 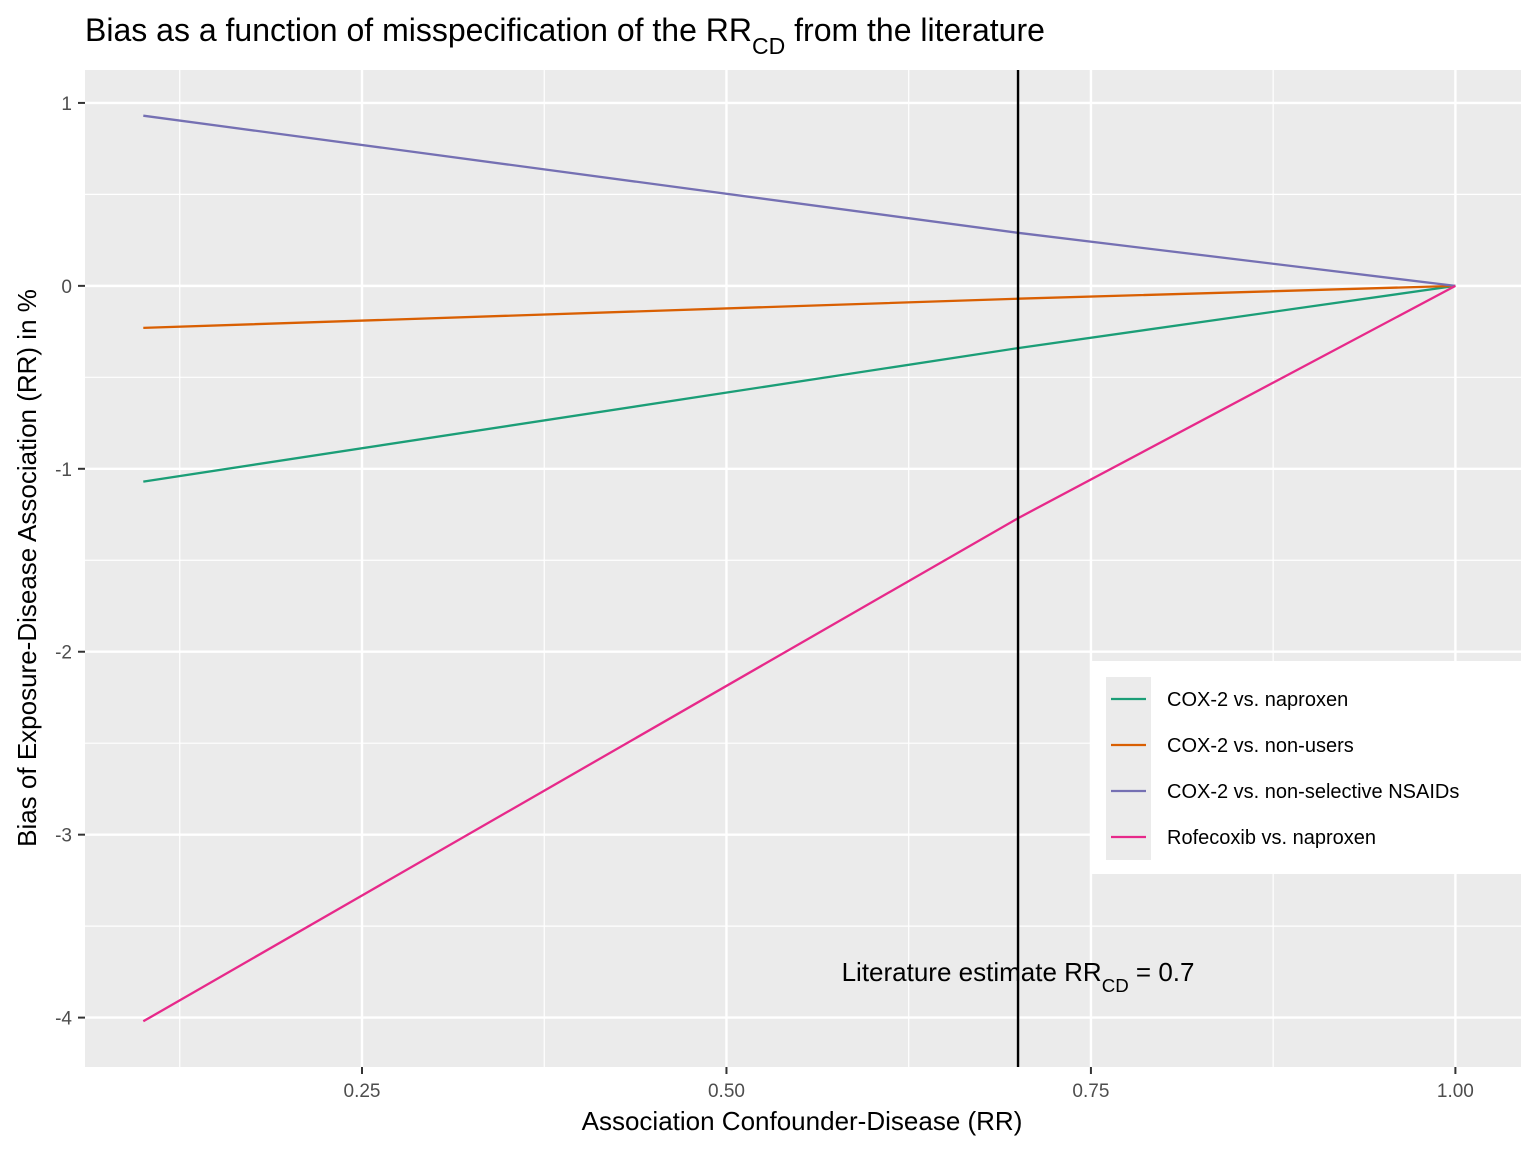 What do you see at coordinates (1128, 768) in the screenshot?
I see `legend-key-background` at bounding box center [1128, 768].